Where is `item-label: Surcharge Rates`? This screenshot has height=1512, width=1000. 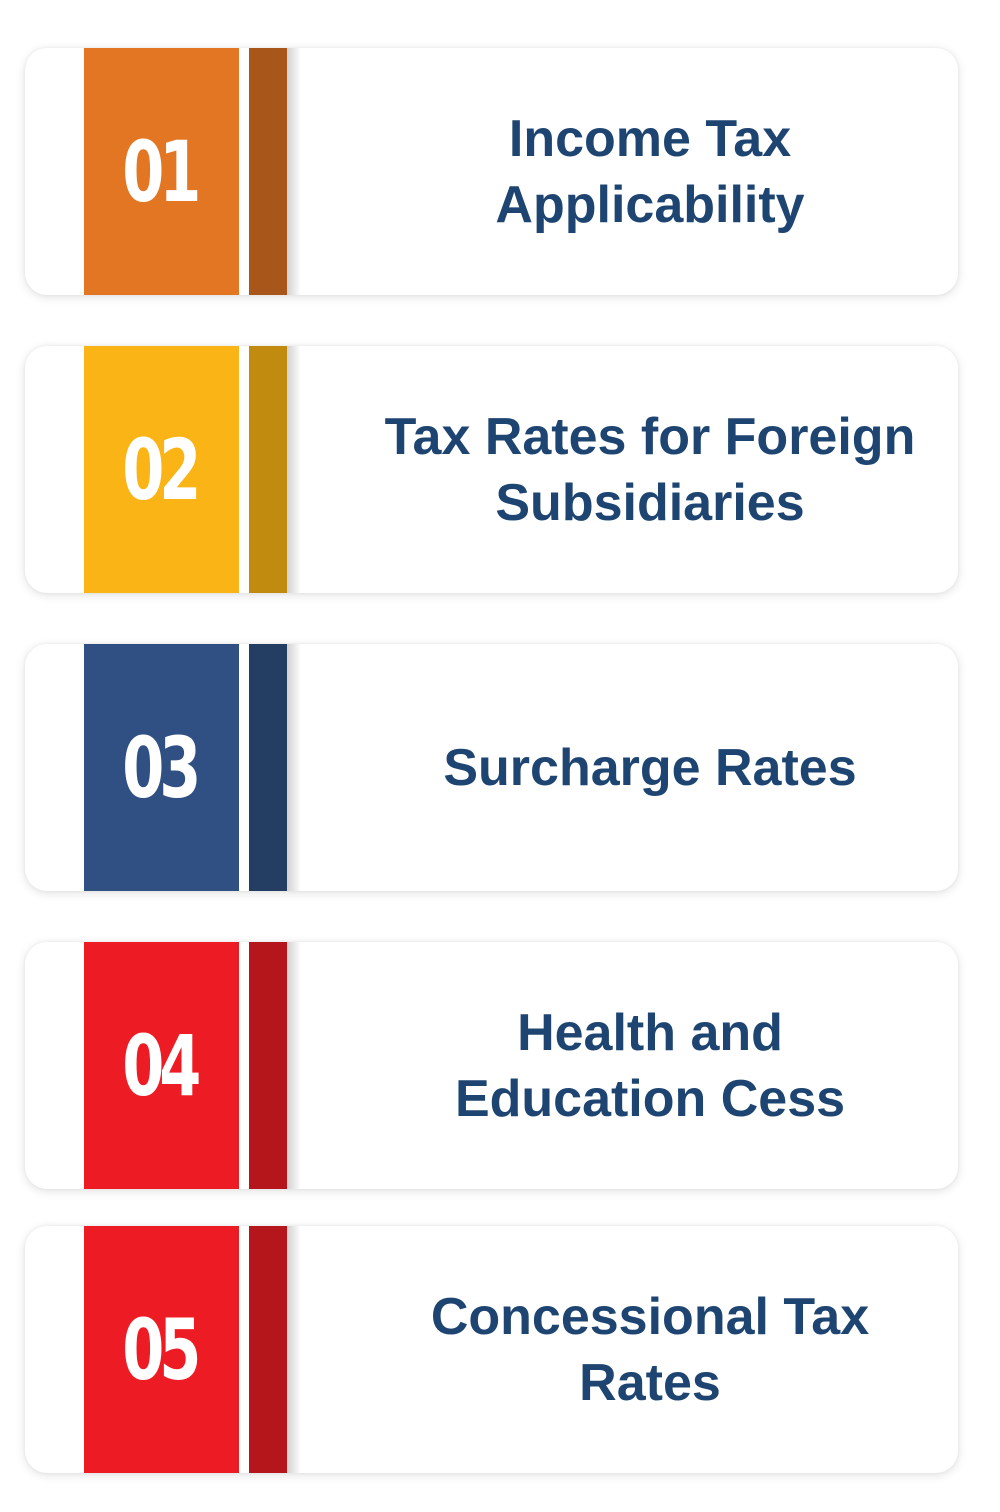 item-label: Surcharge Rates is located at coordinates (650, 767).